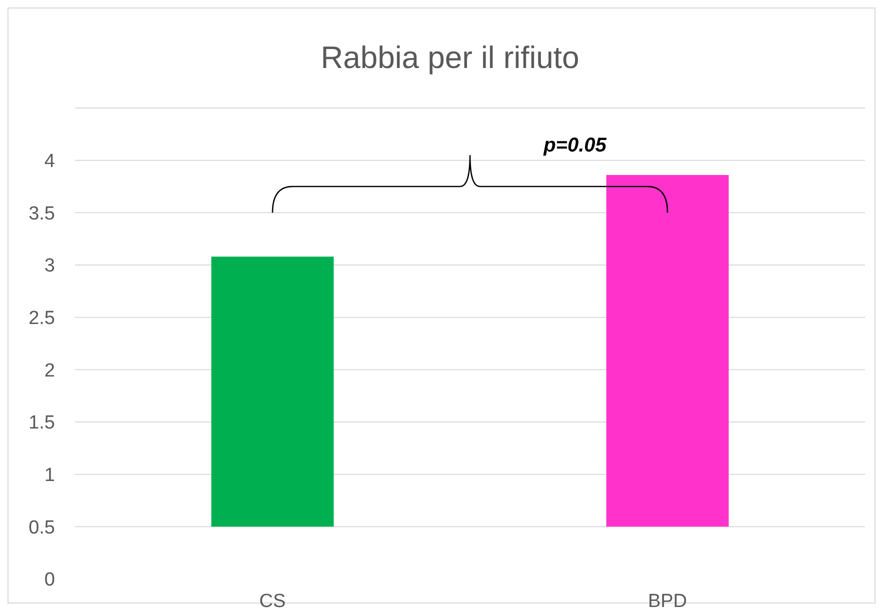 Image resolution: width=883 pixels, height=611 pixels. What do you see at coordinates (49, 580) in the screenshot?
I see `y-tick-label: 0` at bounding box center [49, 580].